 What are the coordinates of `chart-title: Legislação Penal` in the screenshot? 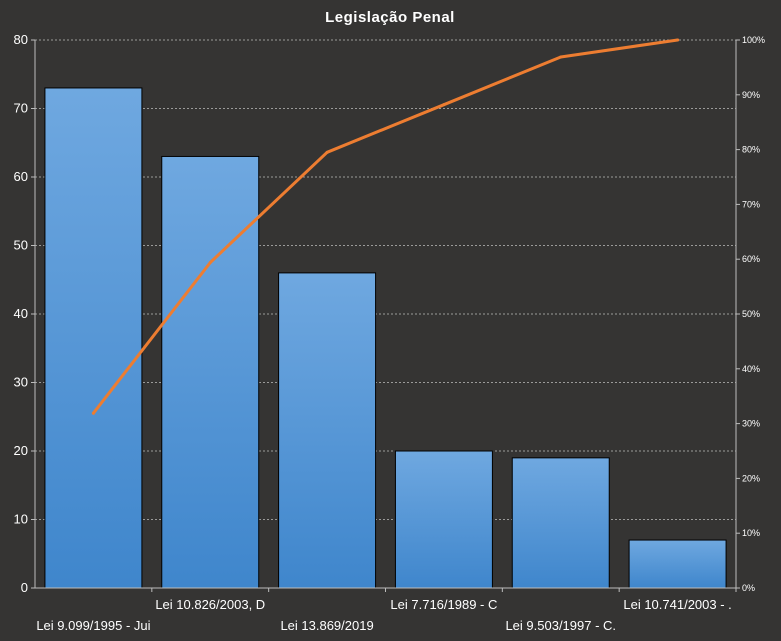 It's located at (390, 17).